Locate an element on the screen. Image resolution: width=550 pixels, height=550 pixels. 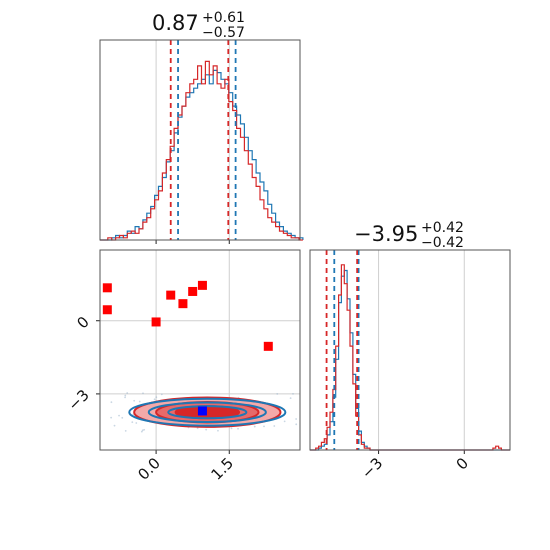
title-1-upper: +0.61 is located at coordinates (223, 18).